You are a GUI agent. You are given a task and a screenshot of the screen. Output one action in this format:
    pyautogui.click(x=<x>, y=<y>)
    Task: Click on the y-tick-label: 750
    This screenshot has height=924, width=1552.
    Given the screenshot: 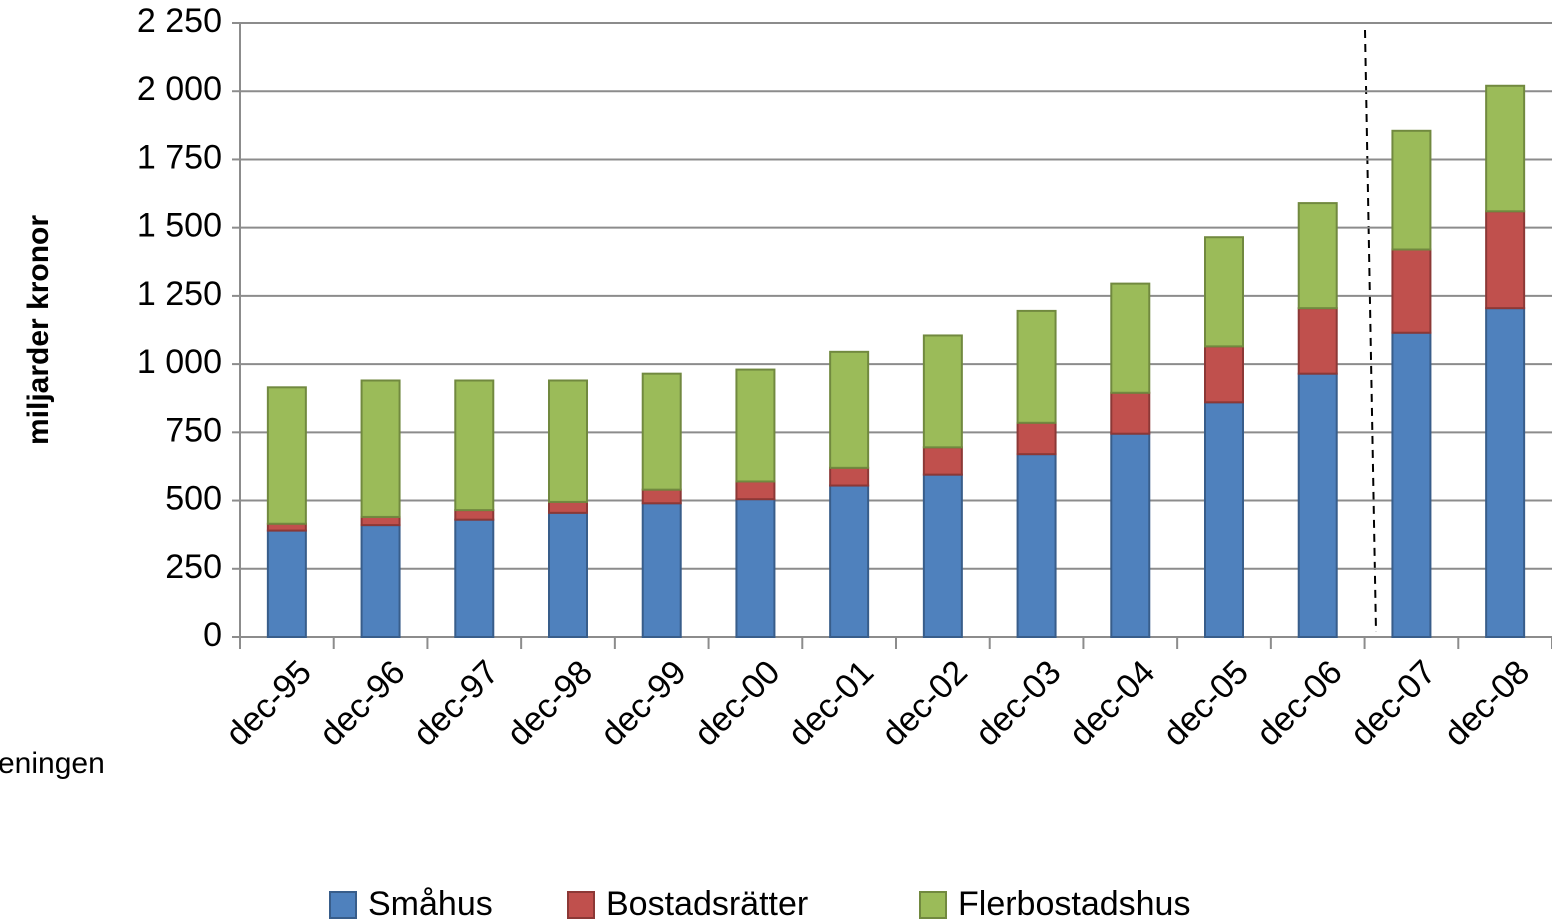 What is the action you would take?
    pyautogui.click(x=193, y=430)
    